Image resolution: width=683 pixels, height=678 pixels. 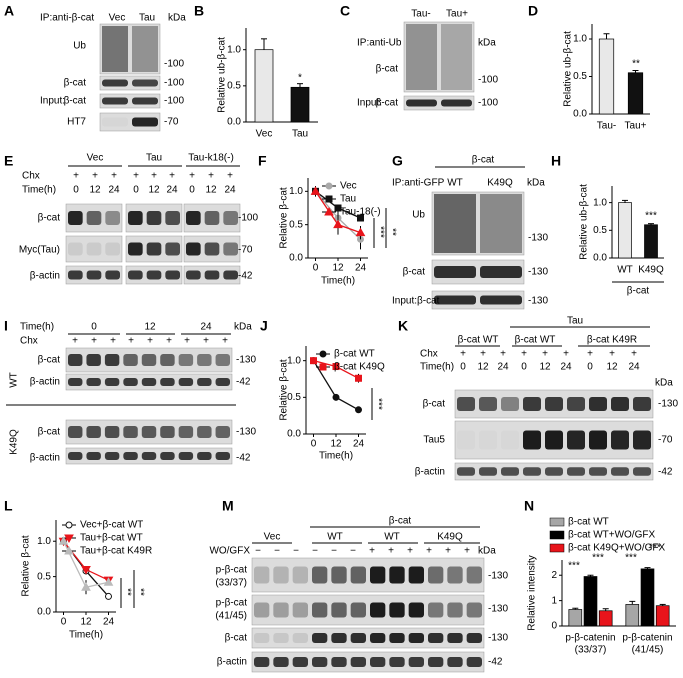 I want to click on y-axis-label: Relative ub-β-cat, so click(x=222, y=75).